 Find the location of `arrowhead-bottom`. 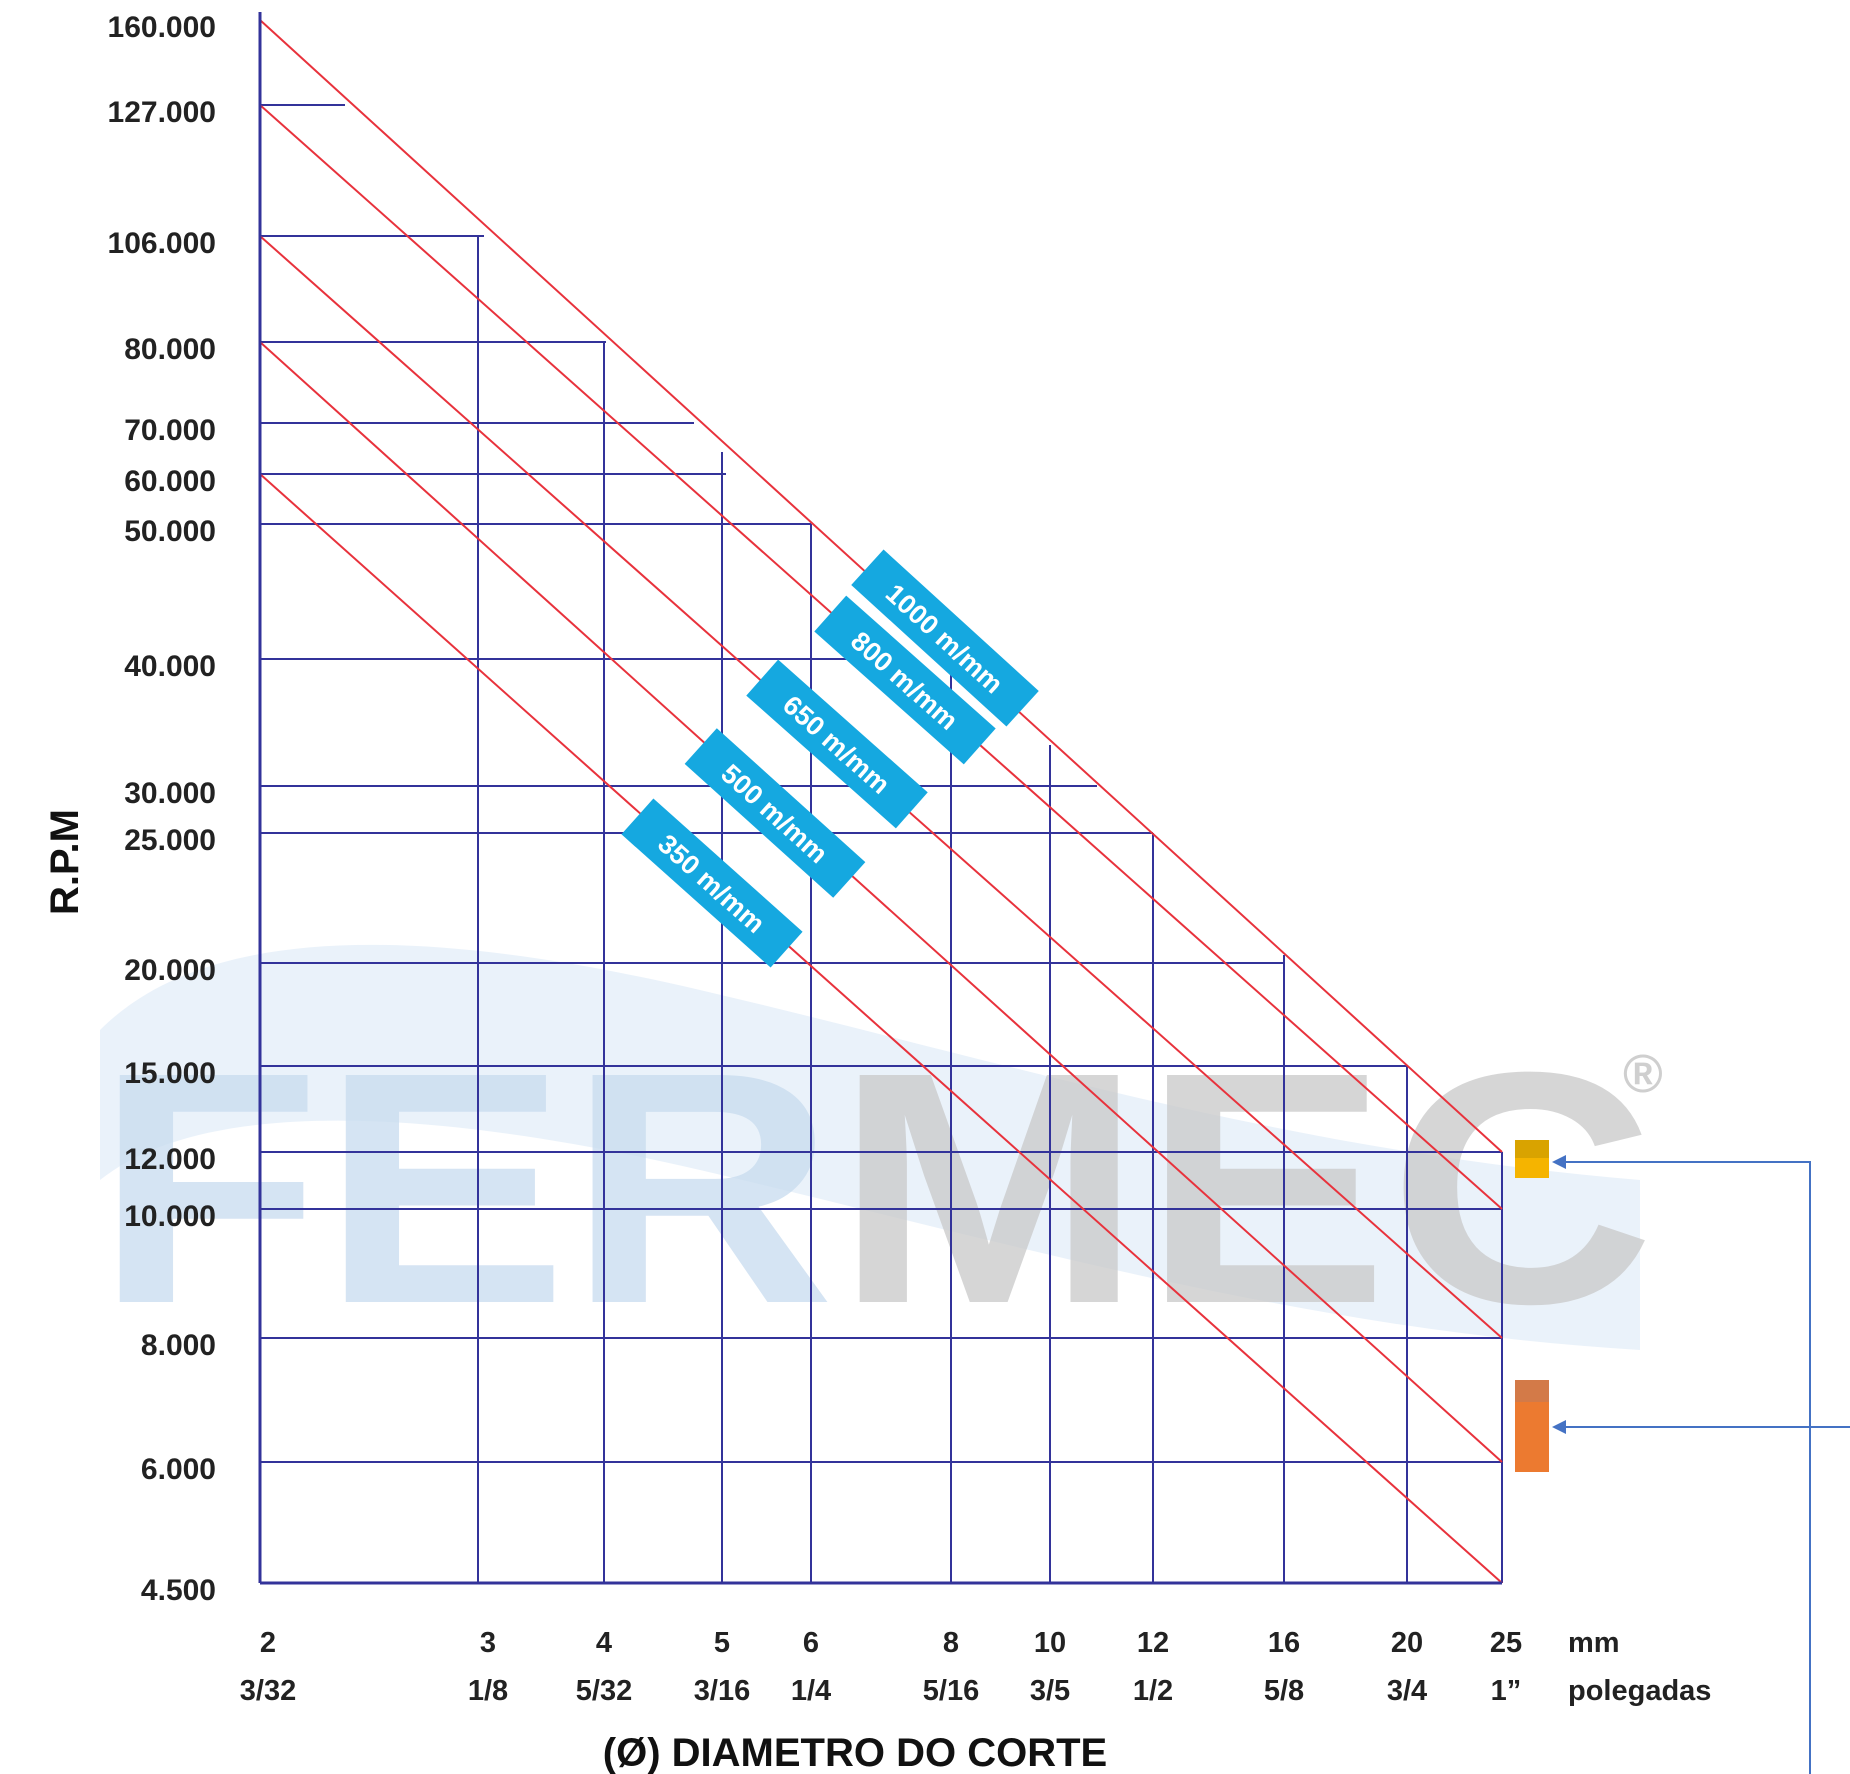

arrowhead-bottom is located at coordinates (1559, 1427).